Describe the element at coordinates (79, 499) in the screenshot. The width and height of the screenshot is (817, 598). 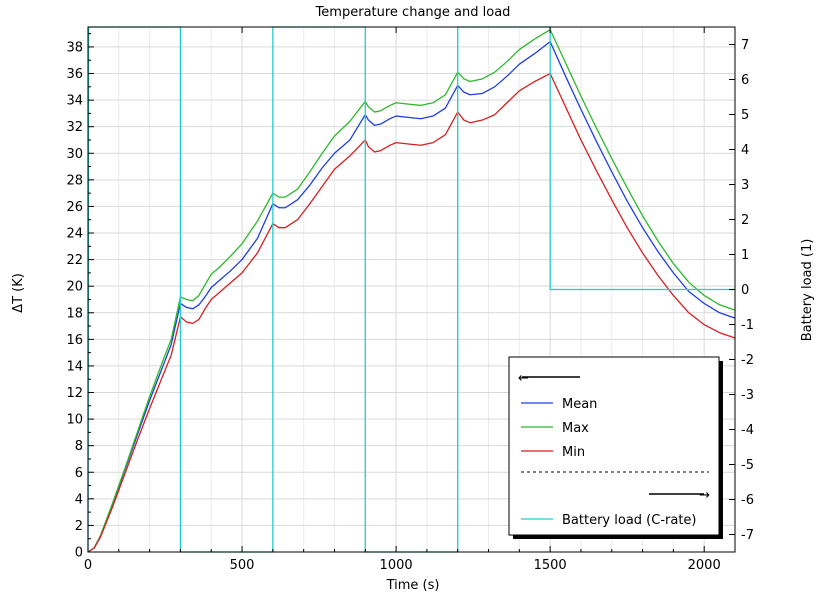
I see `y-left-tick-label: 4` at that location.